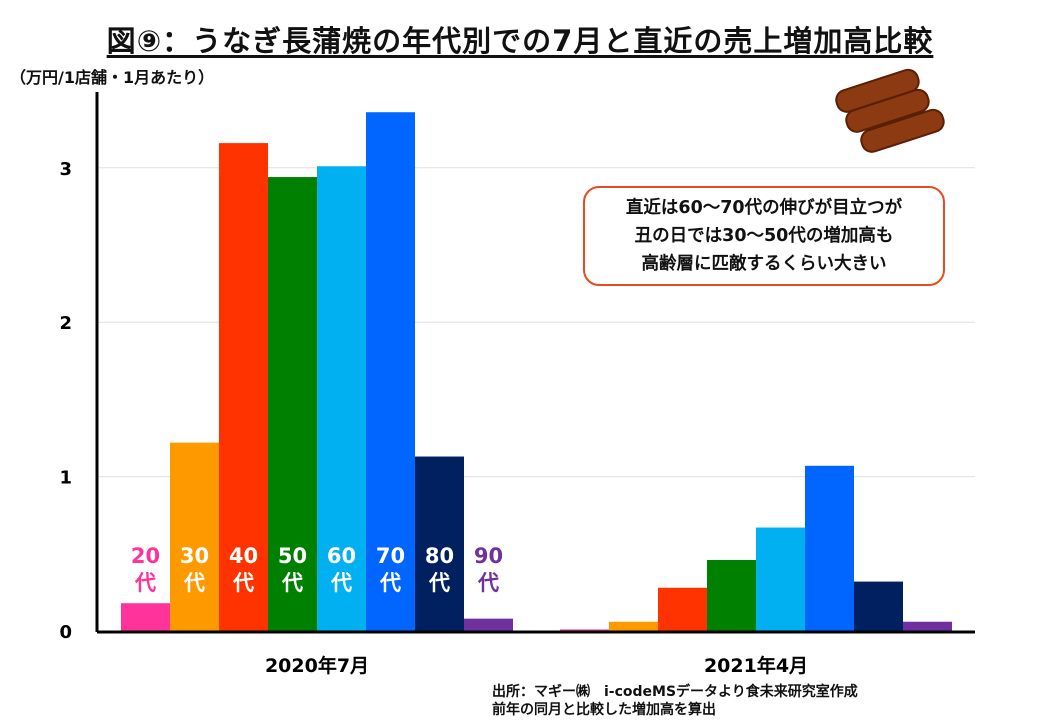 The width and height of the screenshot is (1040, 720). Describe the element at coordinates (65, 323) in the screenshot. I see `y-tick-label: 2` at that location.